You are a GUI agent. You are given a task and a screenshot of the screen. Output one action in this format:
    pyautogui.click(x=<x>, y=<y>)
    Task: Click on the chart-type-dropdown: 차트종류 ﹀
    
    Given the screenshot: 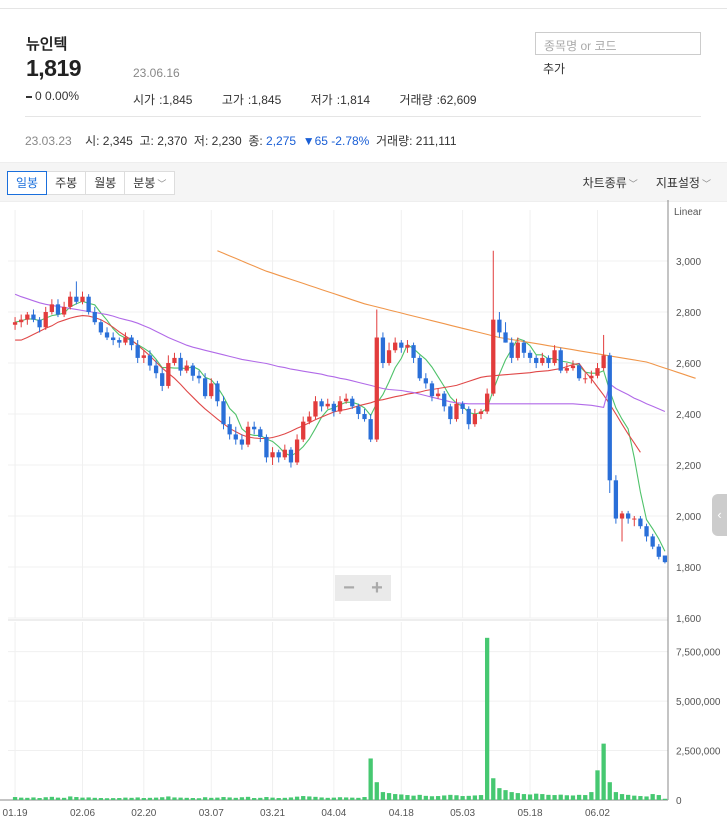 What is the action you would take?
    pyautogui.click(x=610, y=182)
    